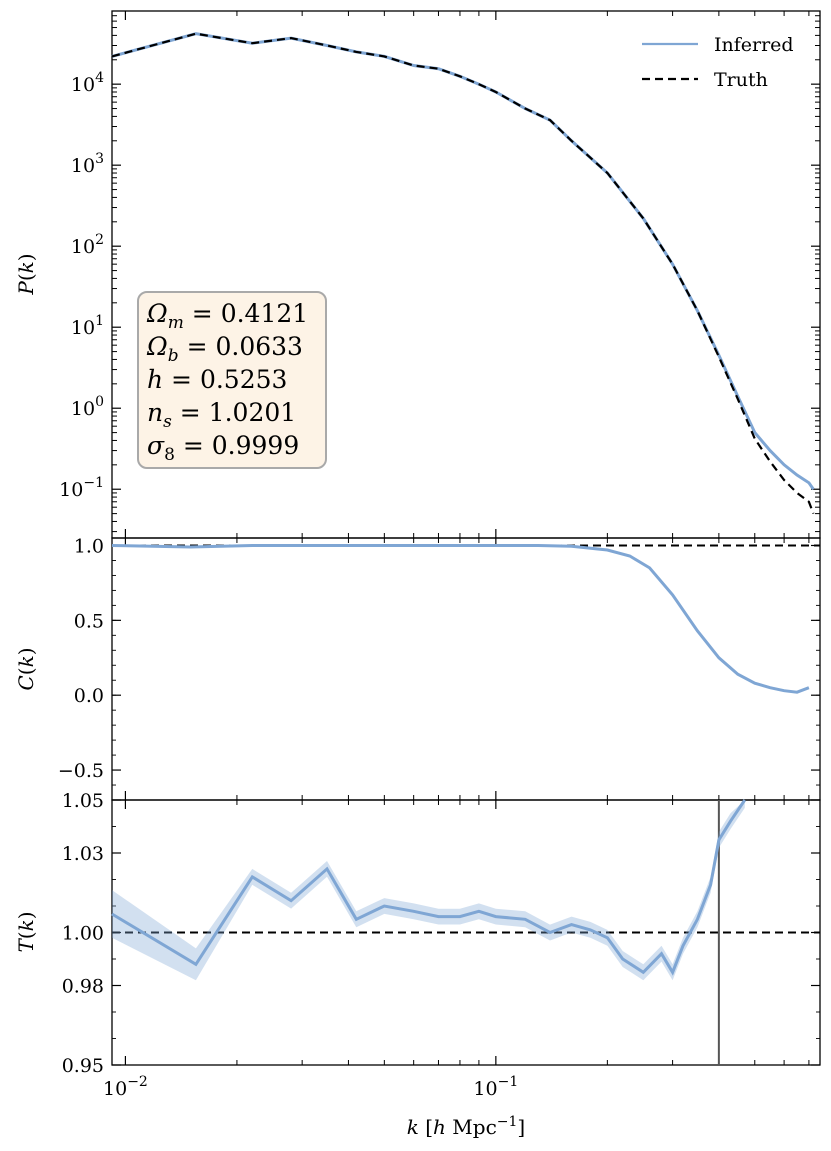 The height and width of the screenshot is (1151, 831). What do you see at coordinates (83, 801) in the screenshot?
I see `y-tick-label: 1.05` at bounding box center [83, 801].